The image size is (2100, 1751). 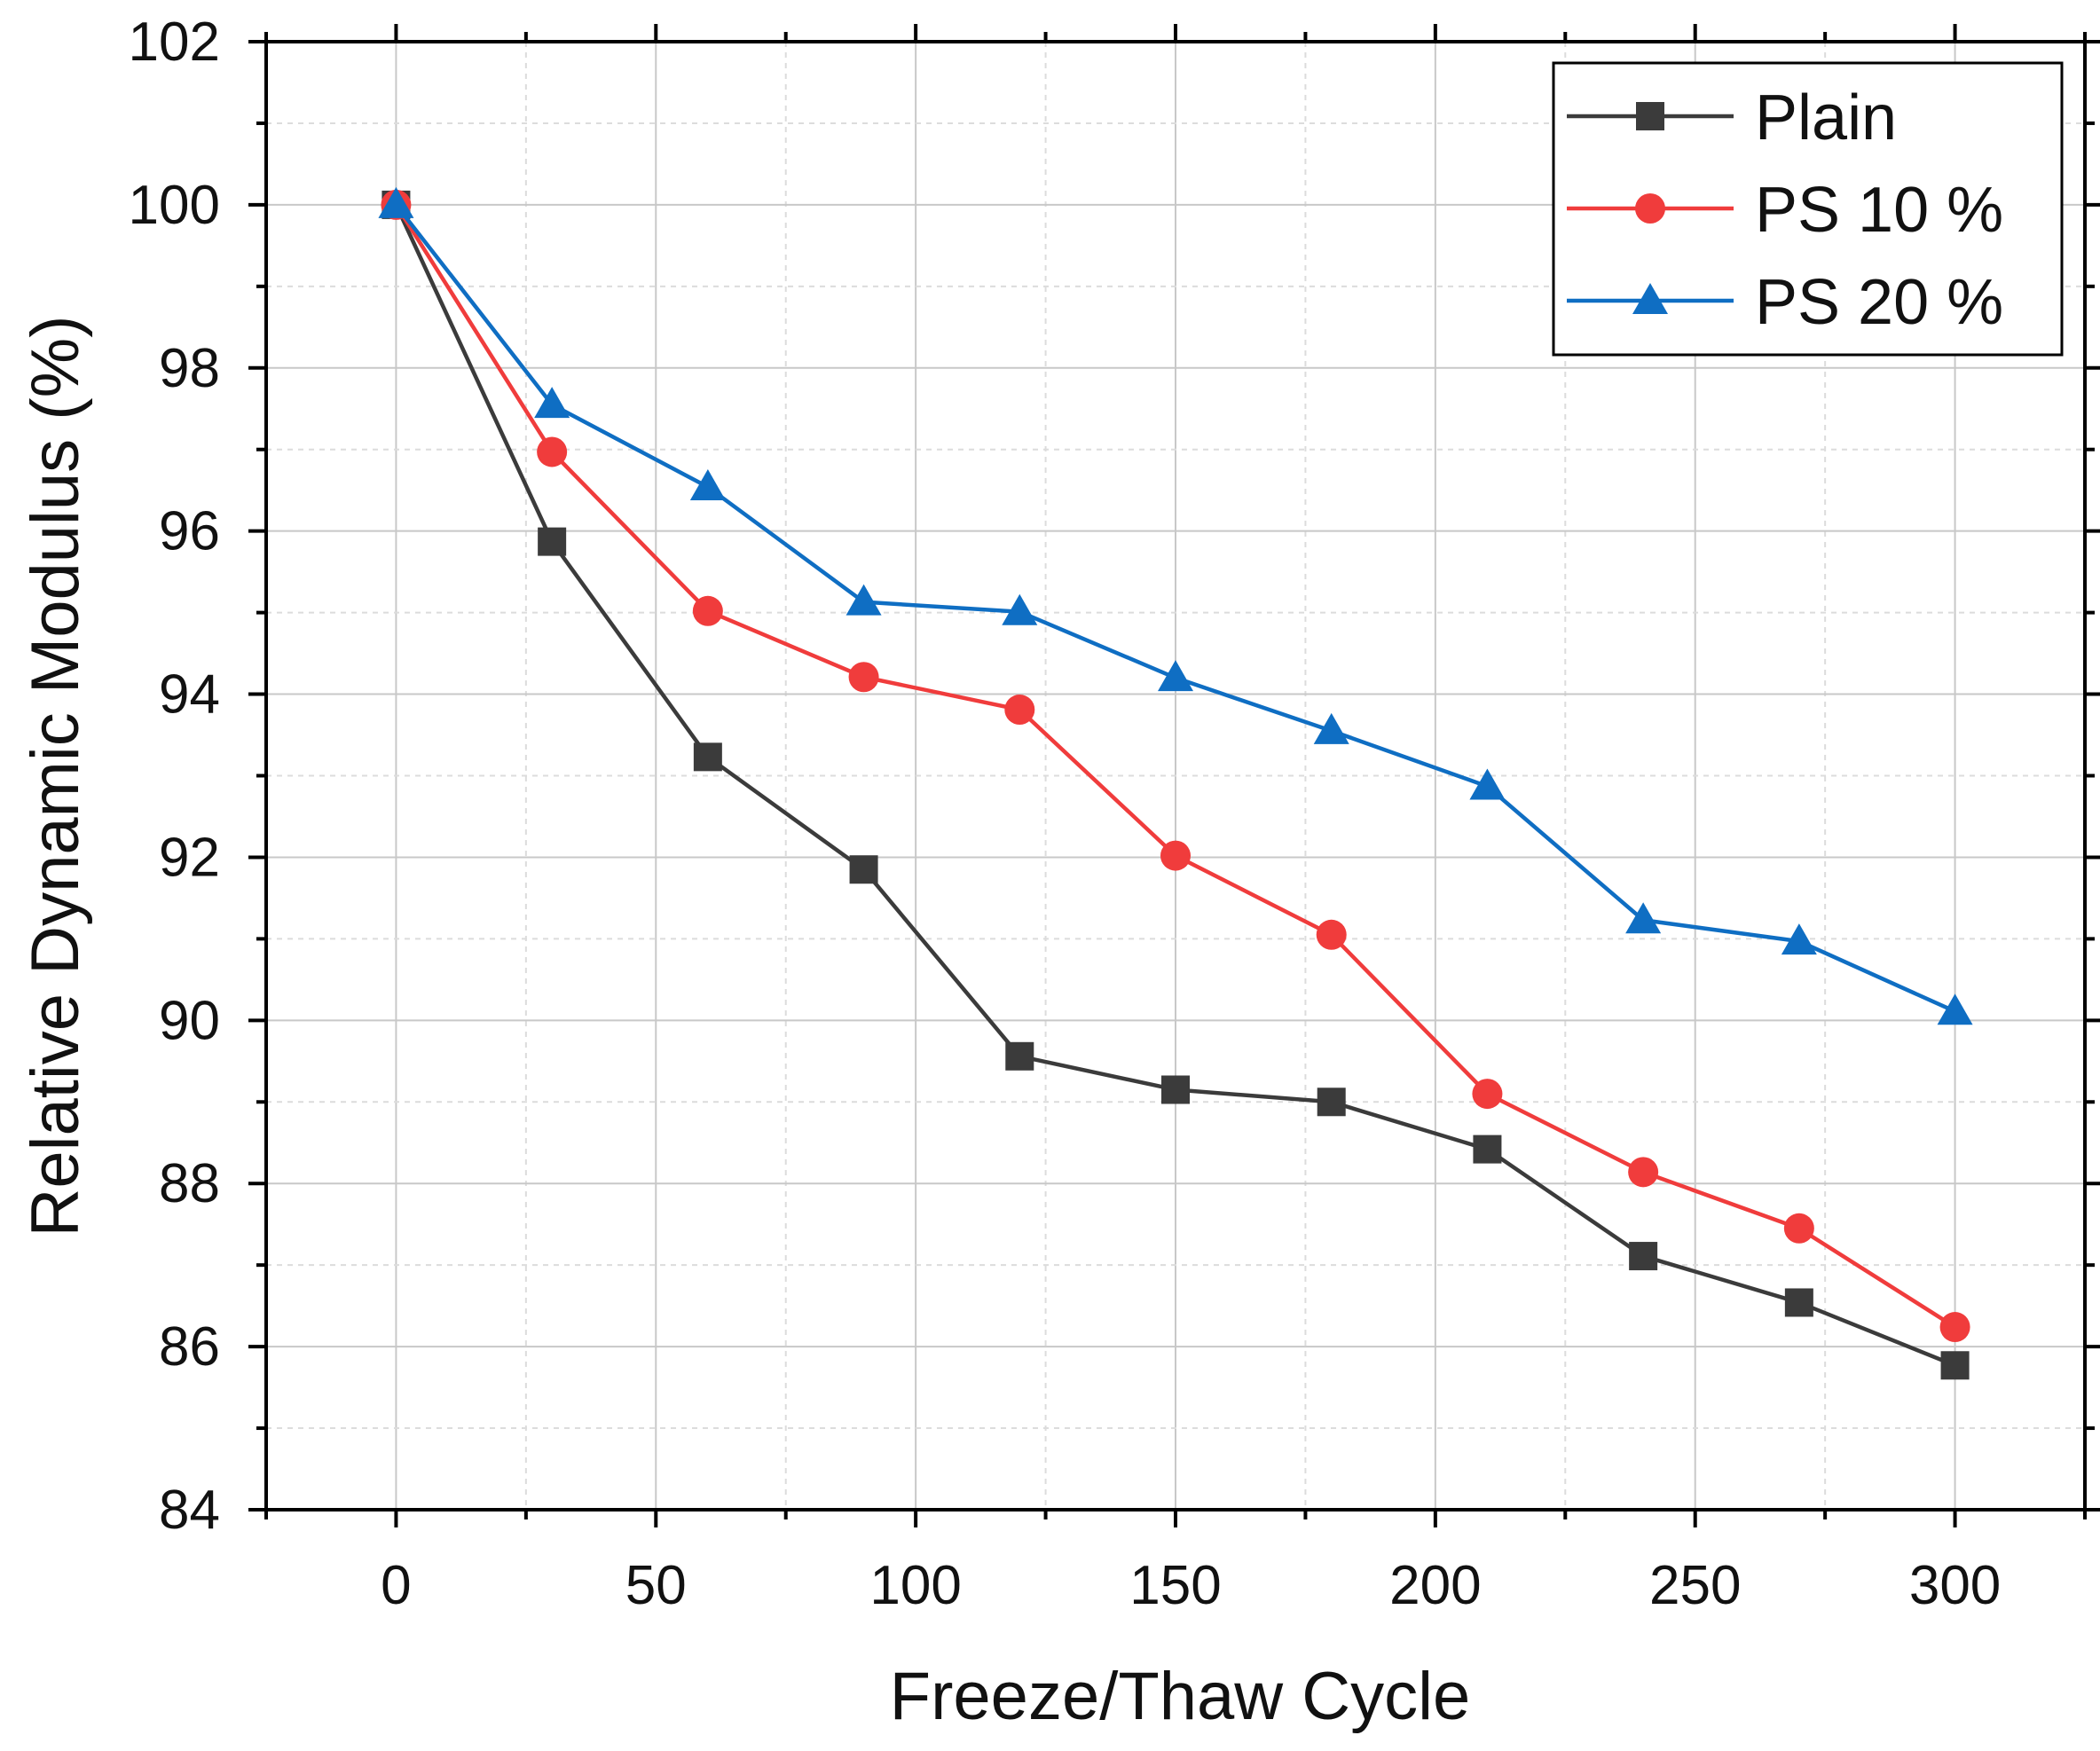 What do you see at coordinates (1955, 1586) in the screenshot?
I see `x-tick-label: 300` at bounding box center [1955, 1586].